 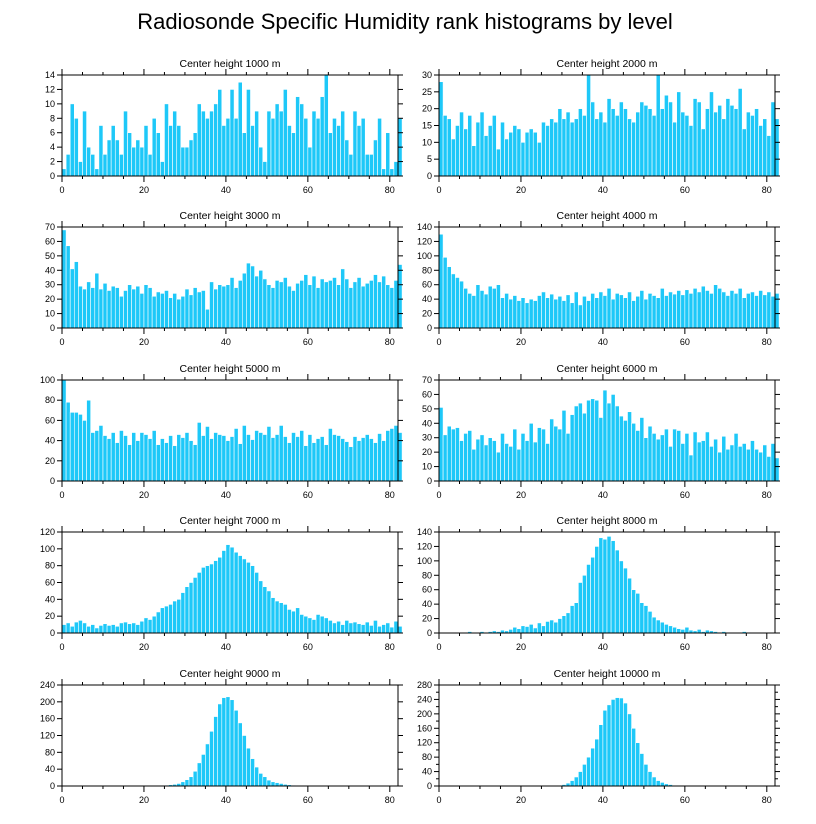 I want to click on y-tick-label: 100, so click(x=424, y=256).